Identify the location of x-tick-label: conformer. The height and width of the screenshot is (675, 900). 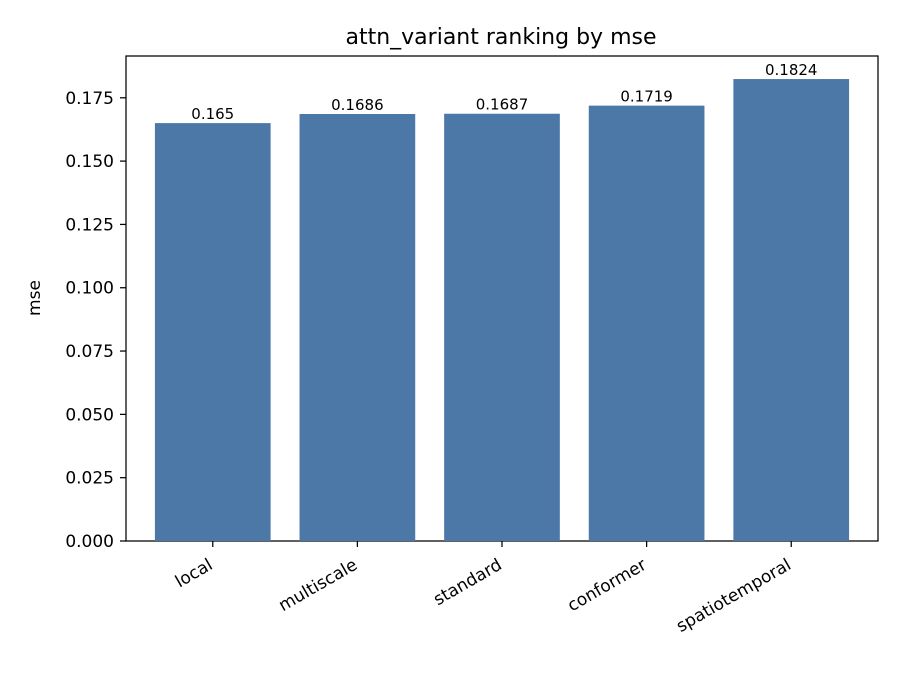
(607, 585).